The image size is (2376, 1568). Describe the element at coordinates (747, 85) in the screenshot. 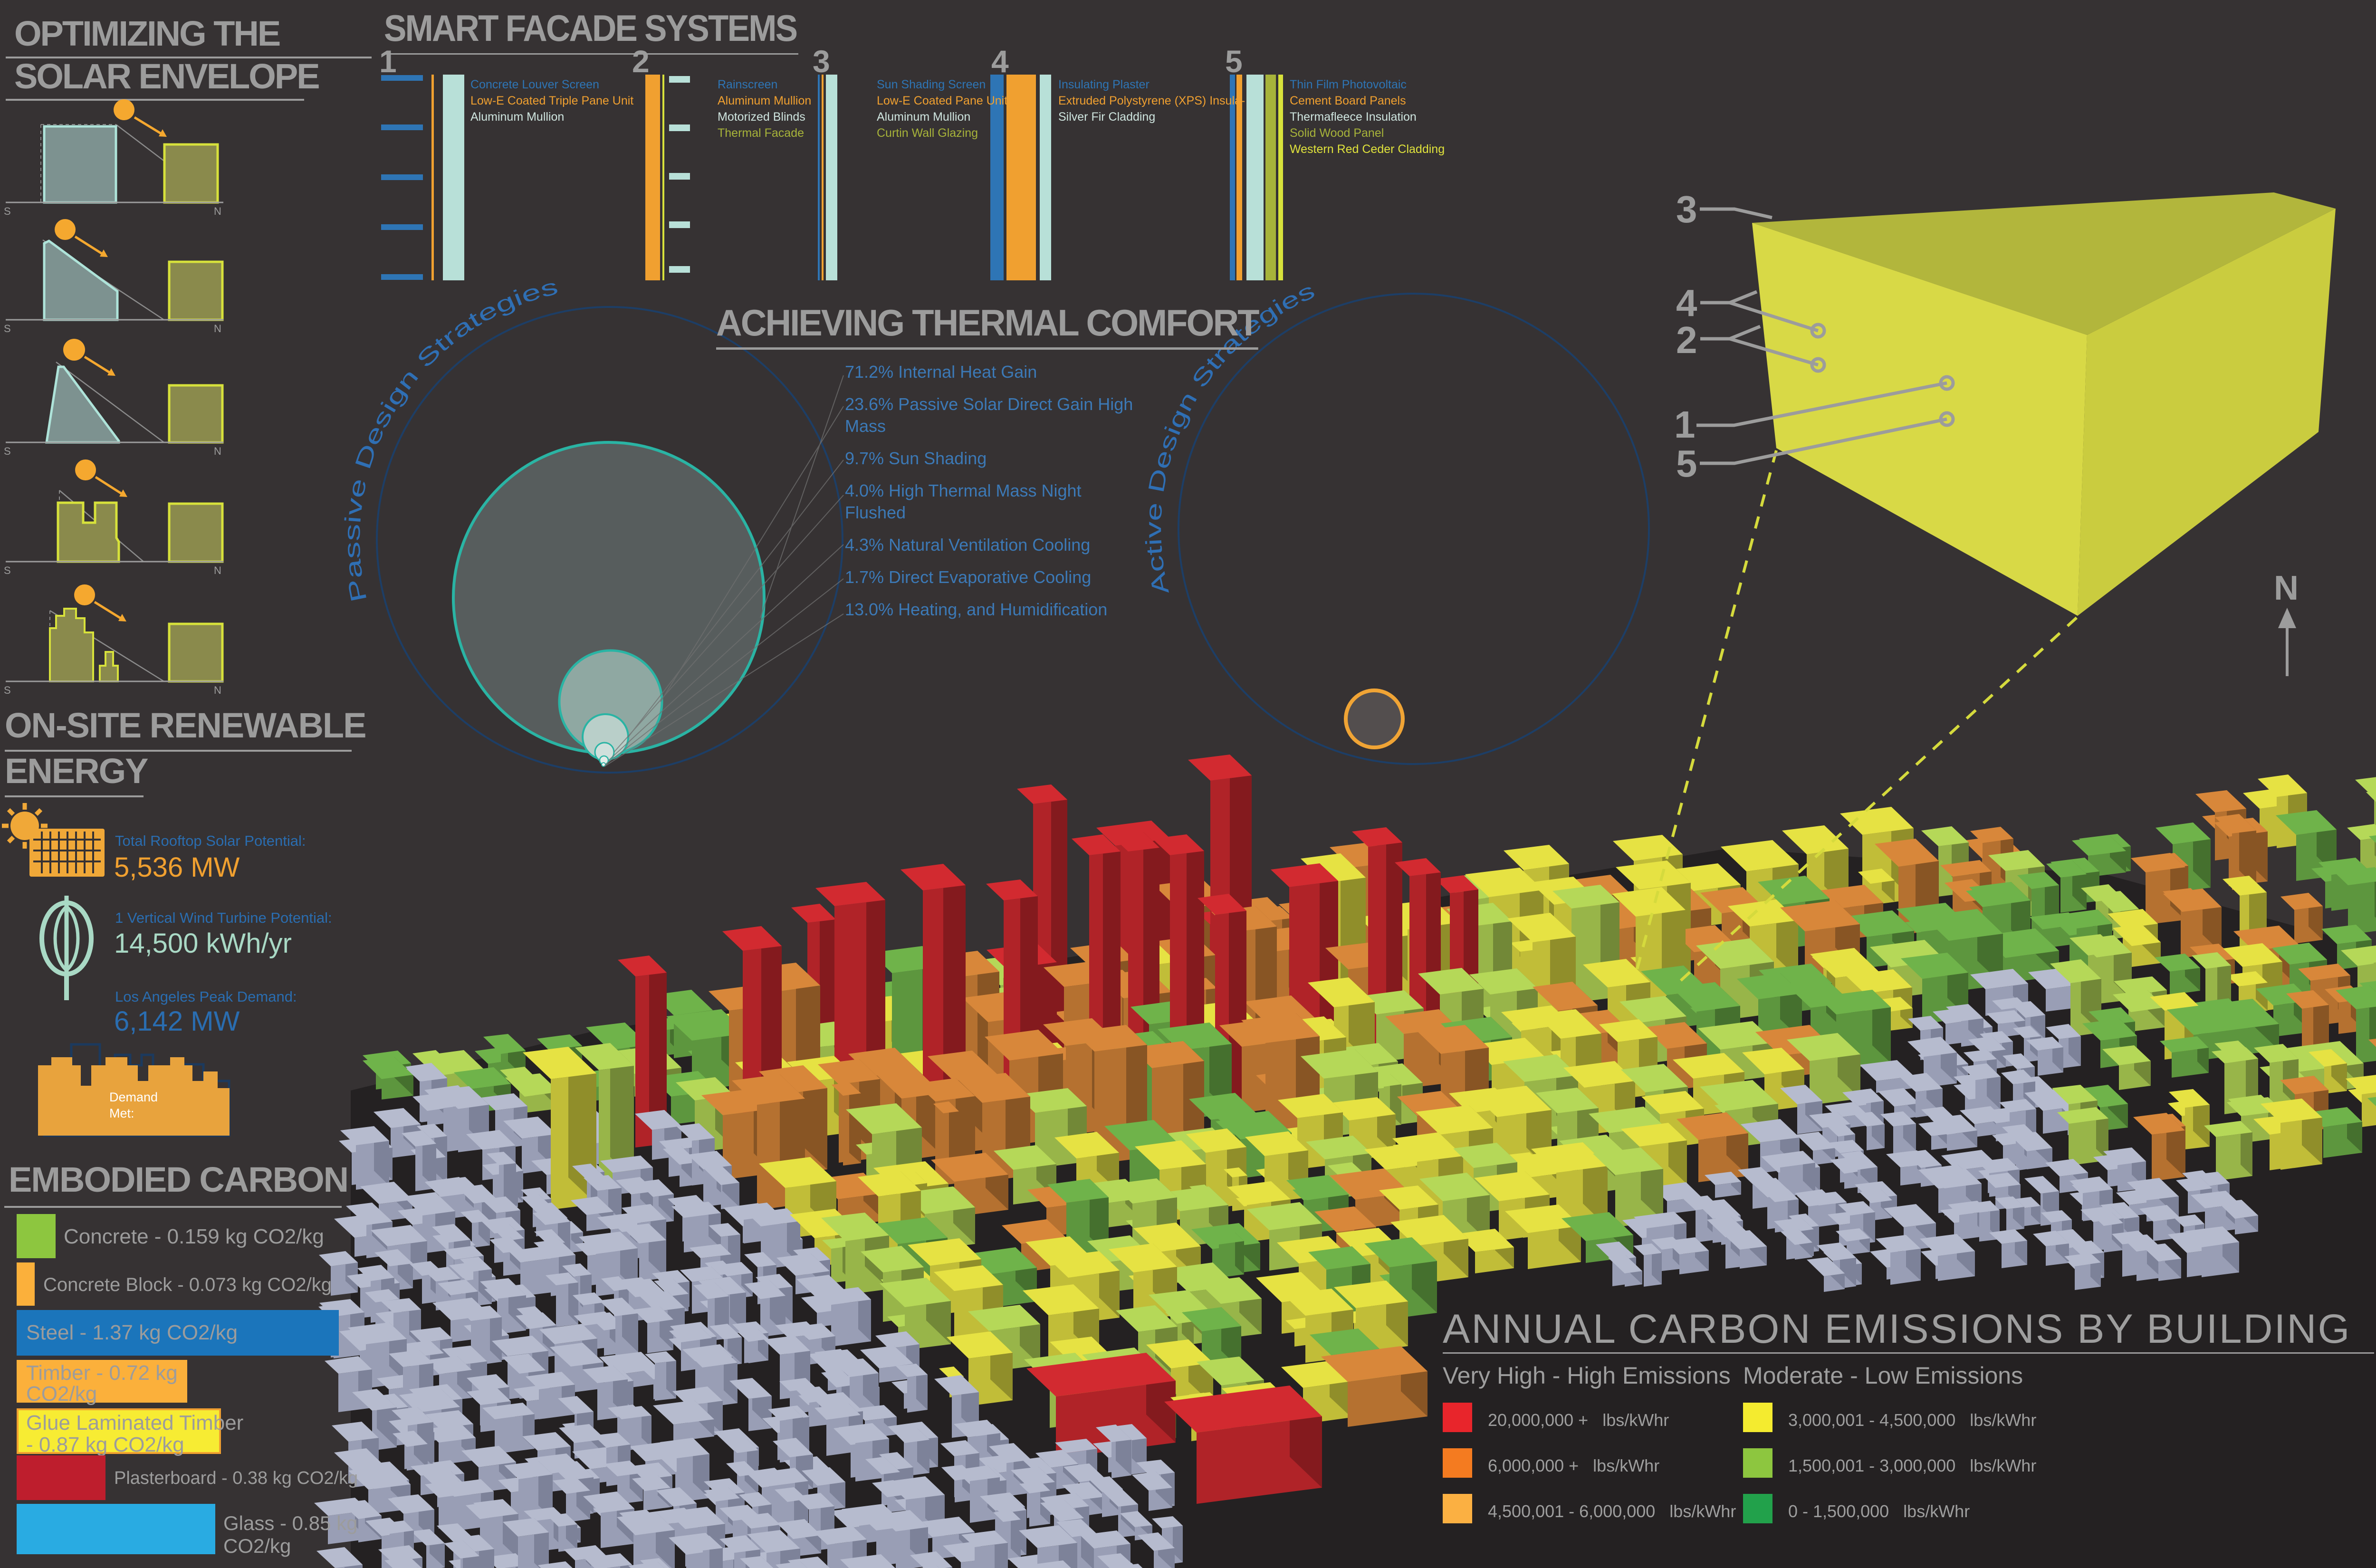

I see `svg-text: Rainscreen` at that location.